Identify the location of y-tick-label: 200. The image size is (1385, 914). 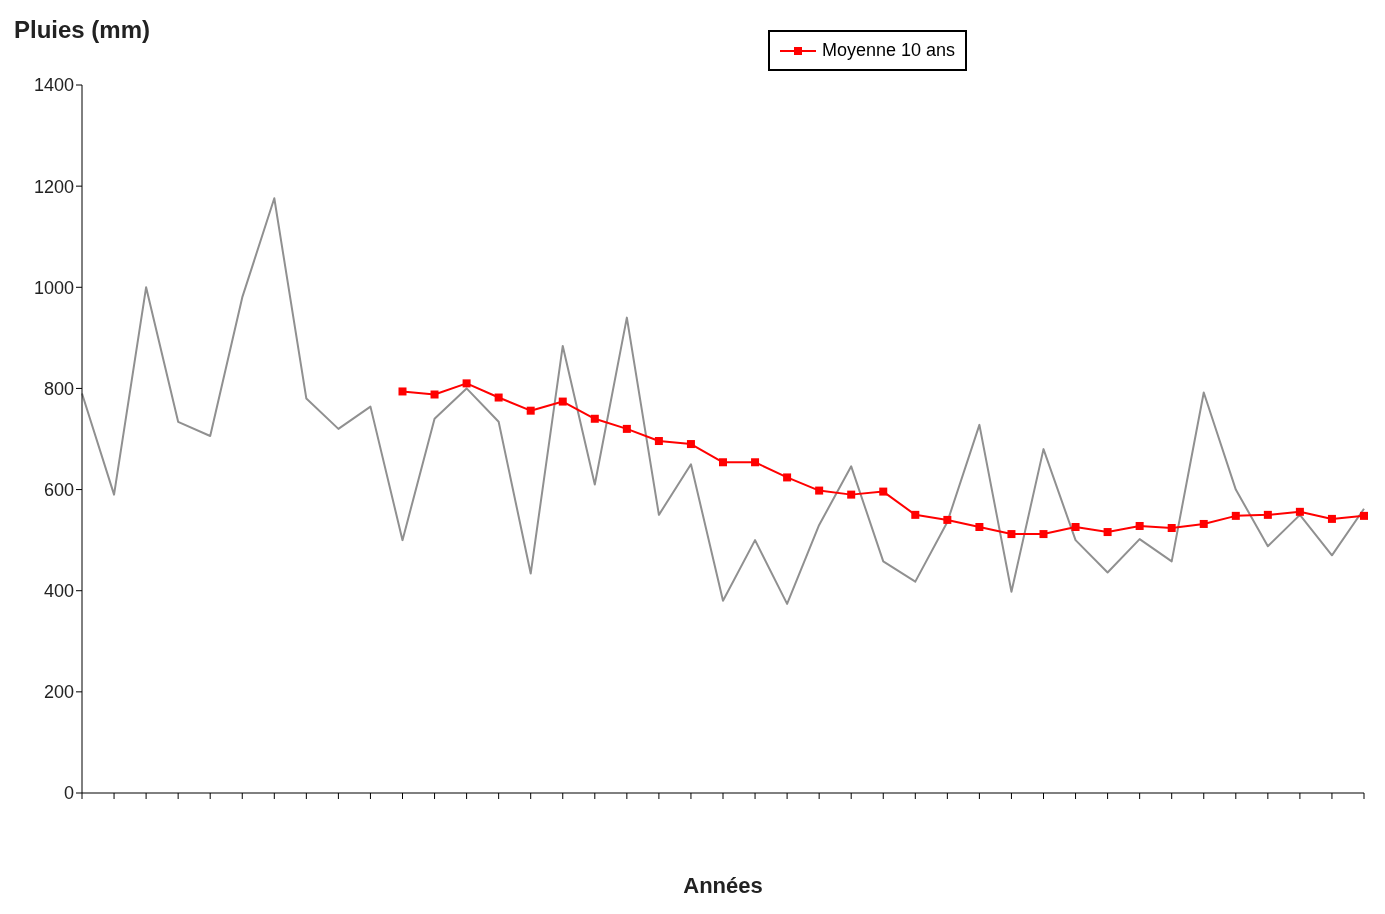
(58, 692).